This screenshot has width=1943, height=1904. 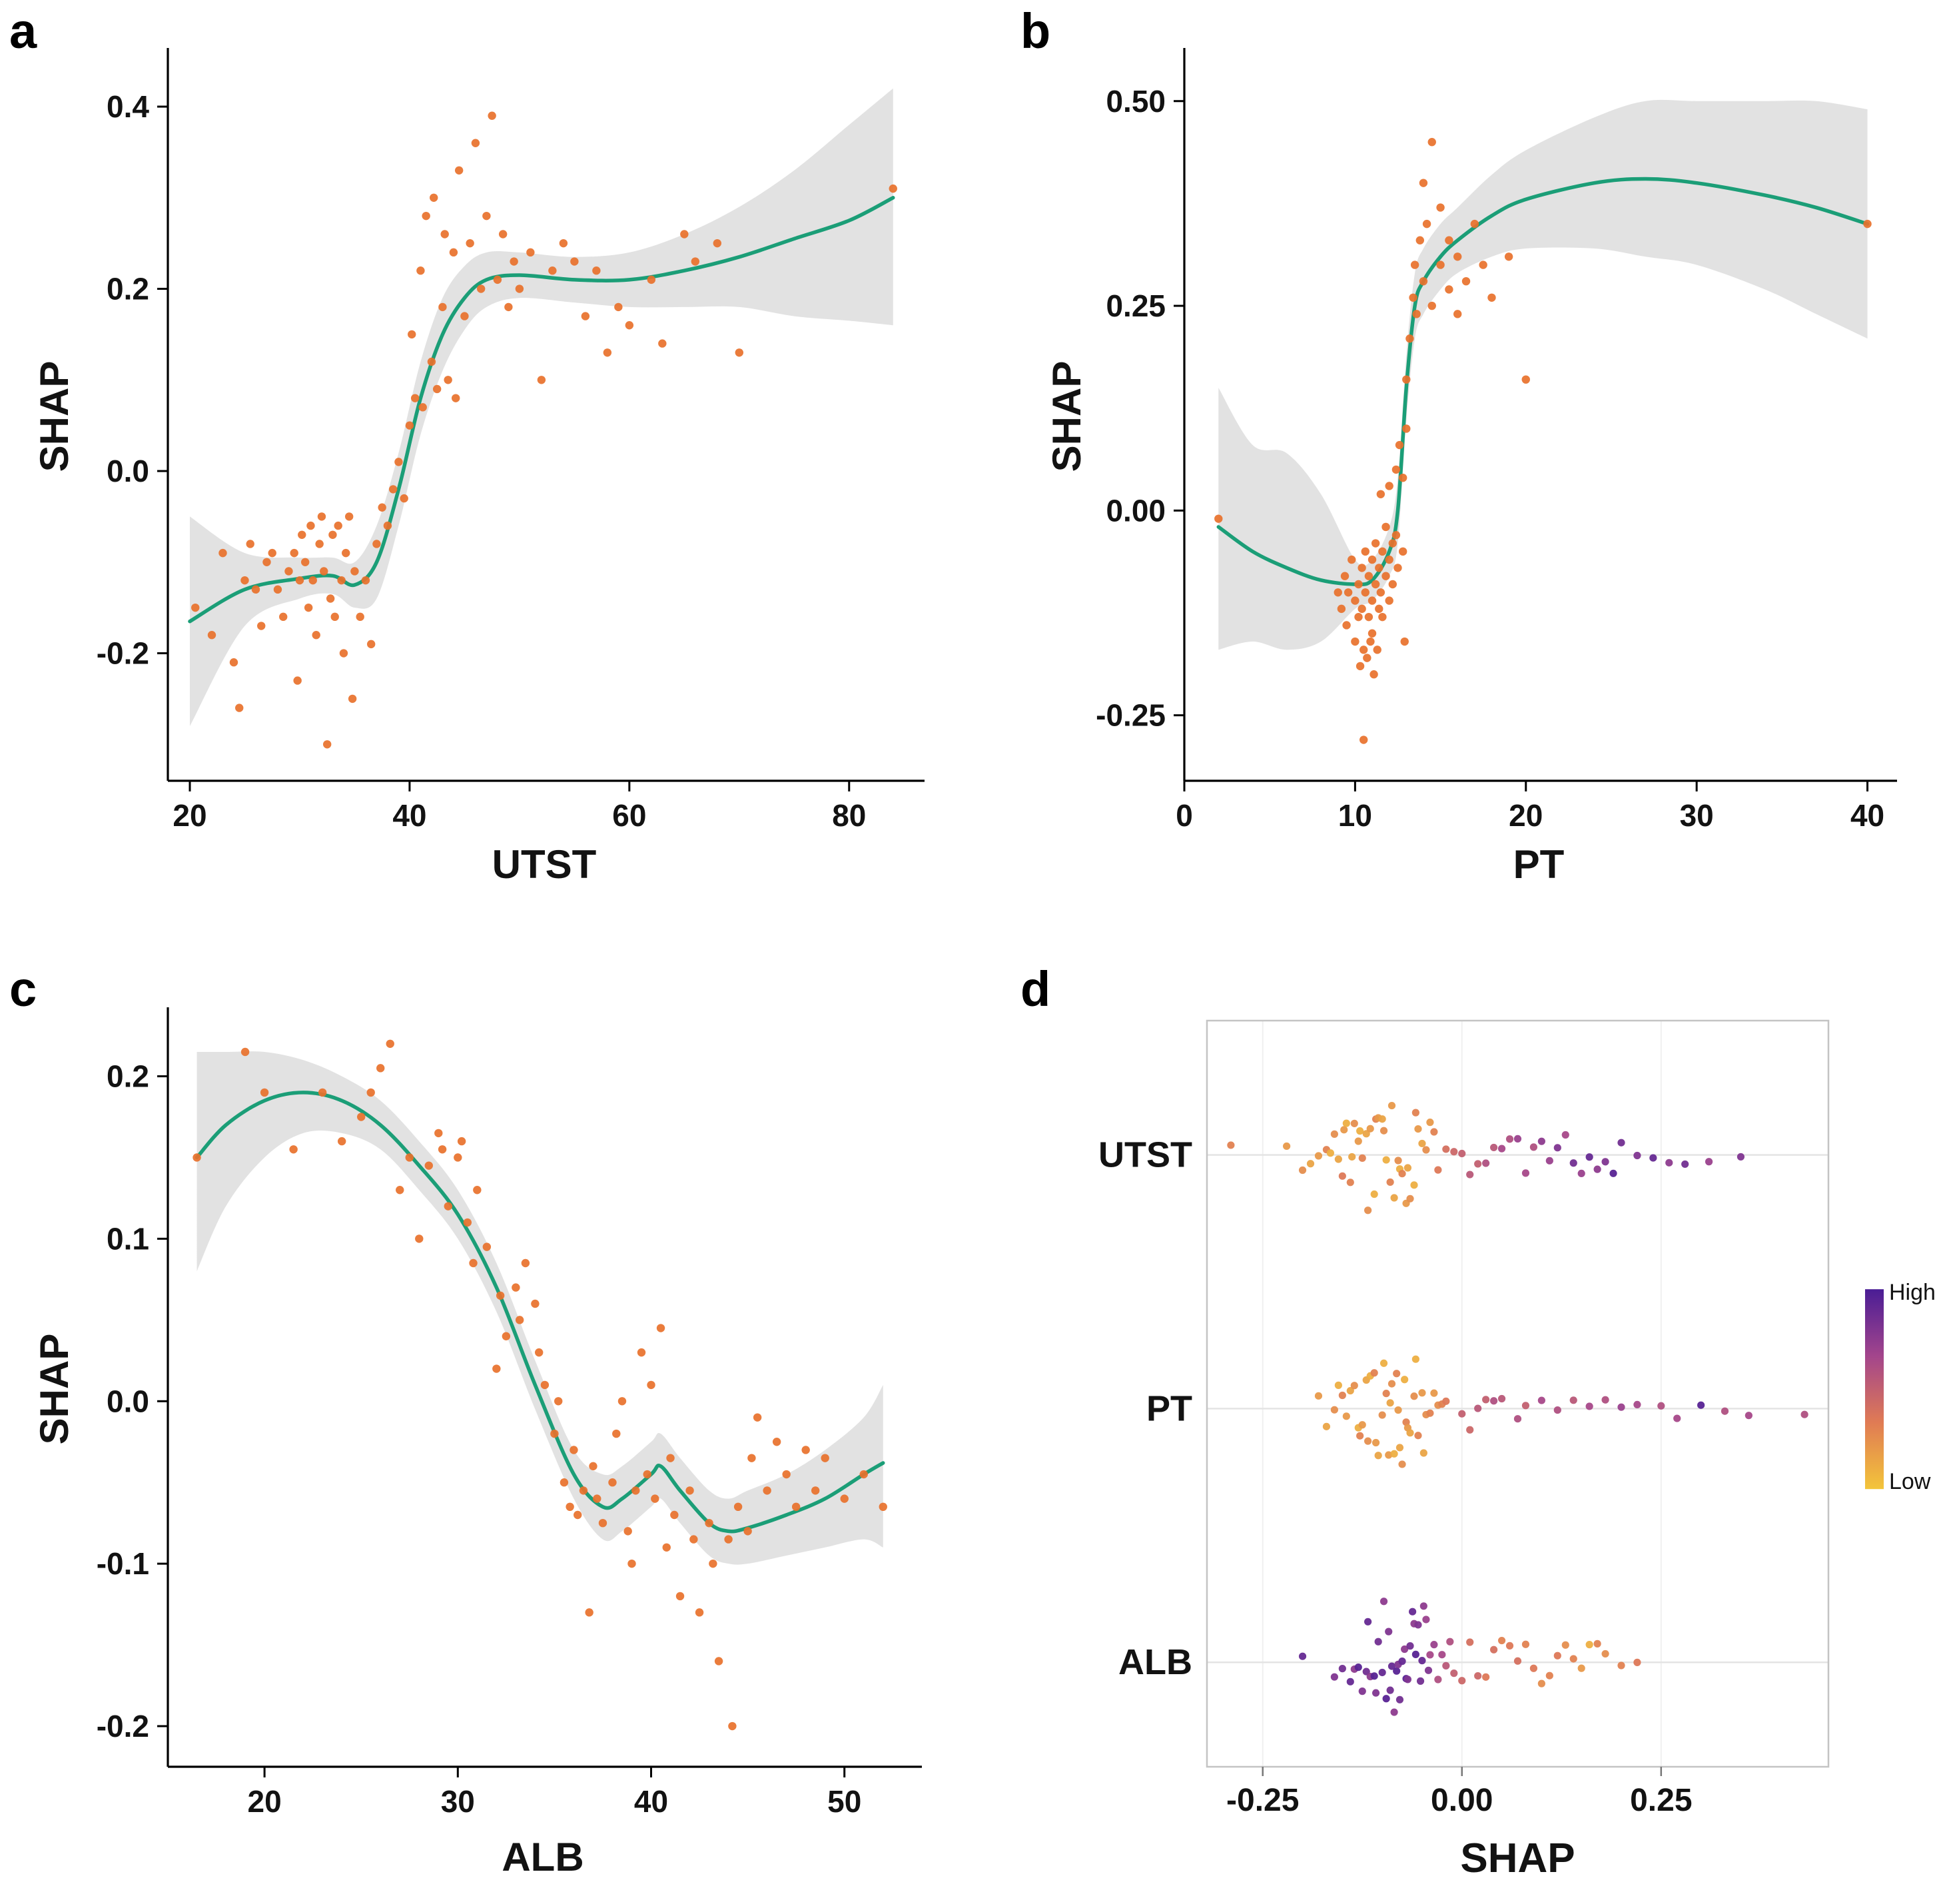 I want to click on panel-a-y-title: SHAP, so click(x=55, y=416).